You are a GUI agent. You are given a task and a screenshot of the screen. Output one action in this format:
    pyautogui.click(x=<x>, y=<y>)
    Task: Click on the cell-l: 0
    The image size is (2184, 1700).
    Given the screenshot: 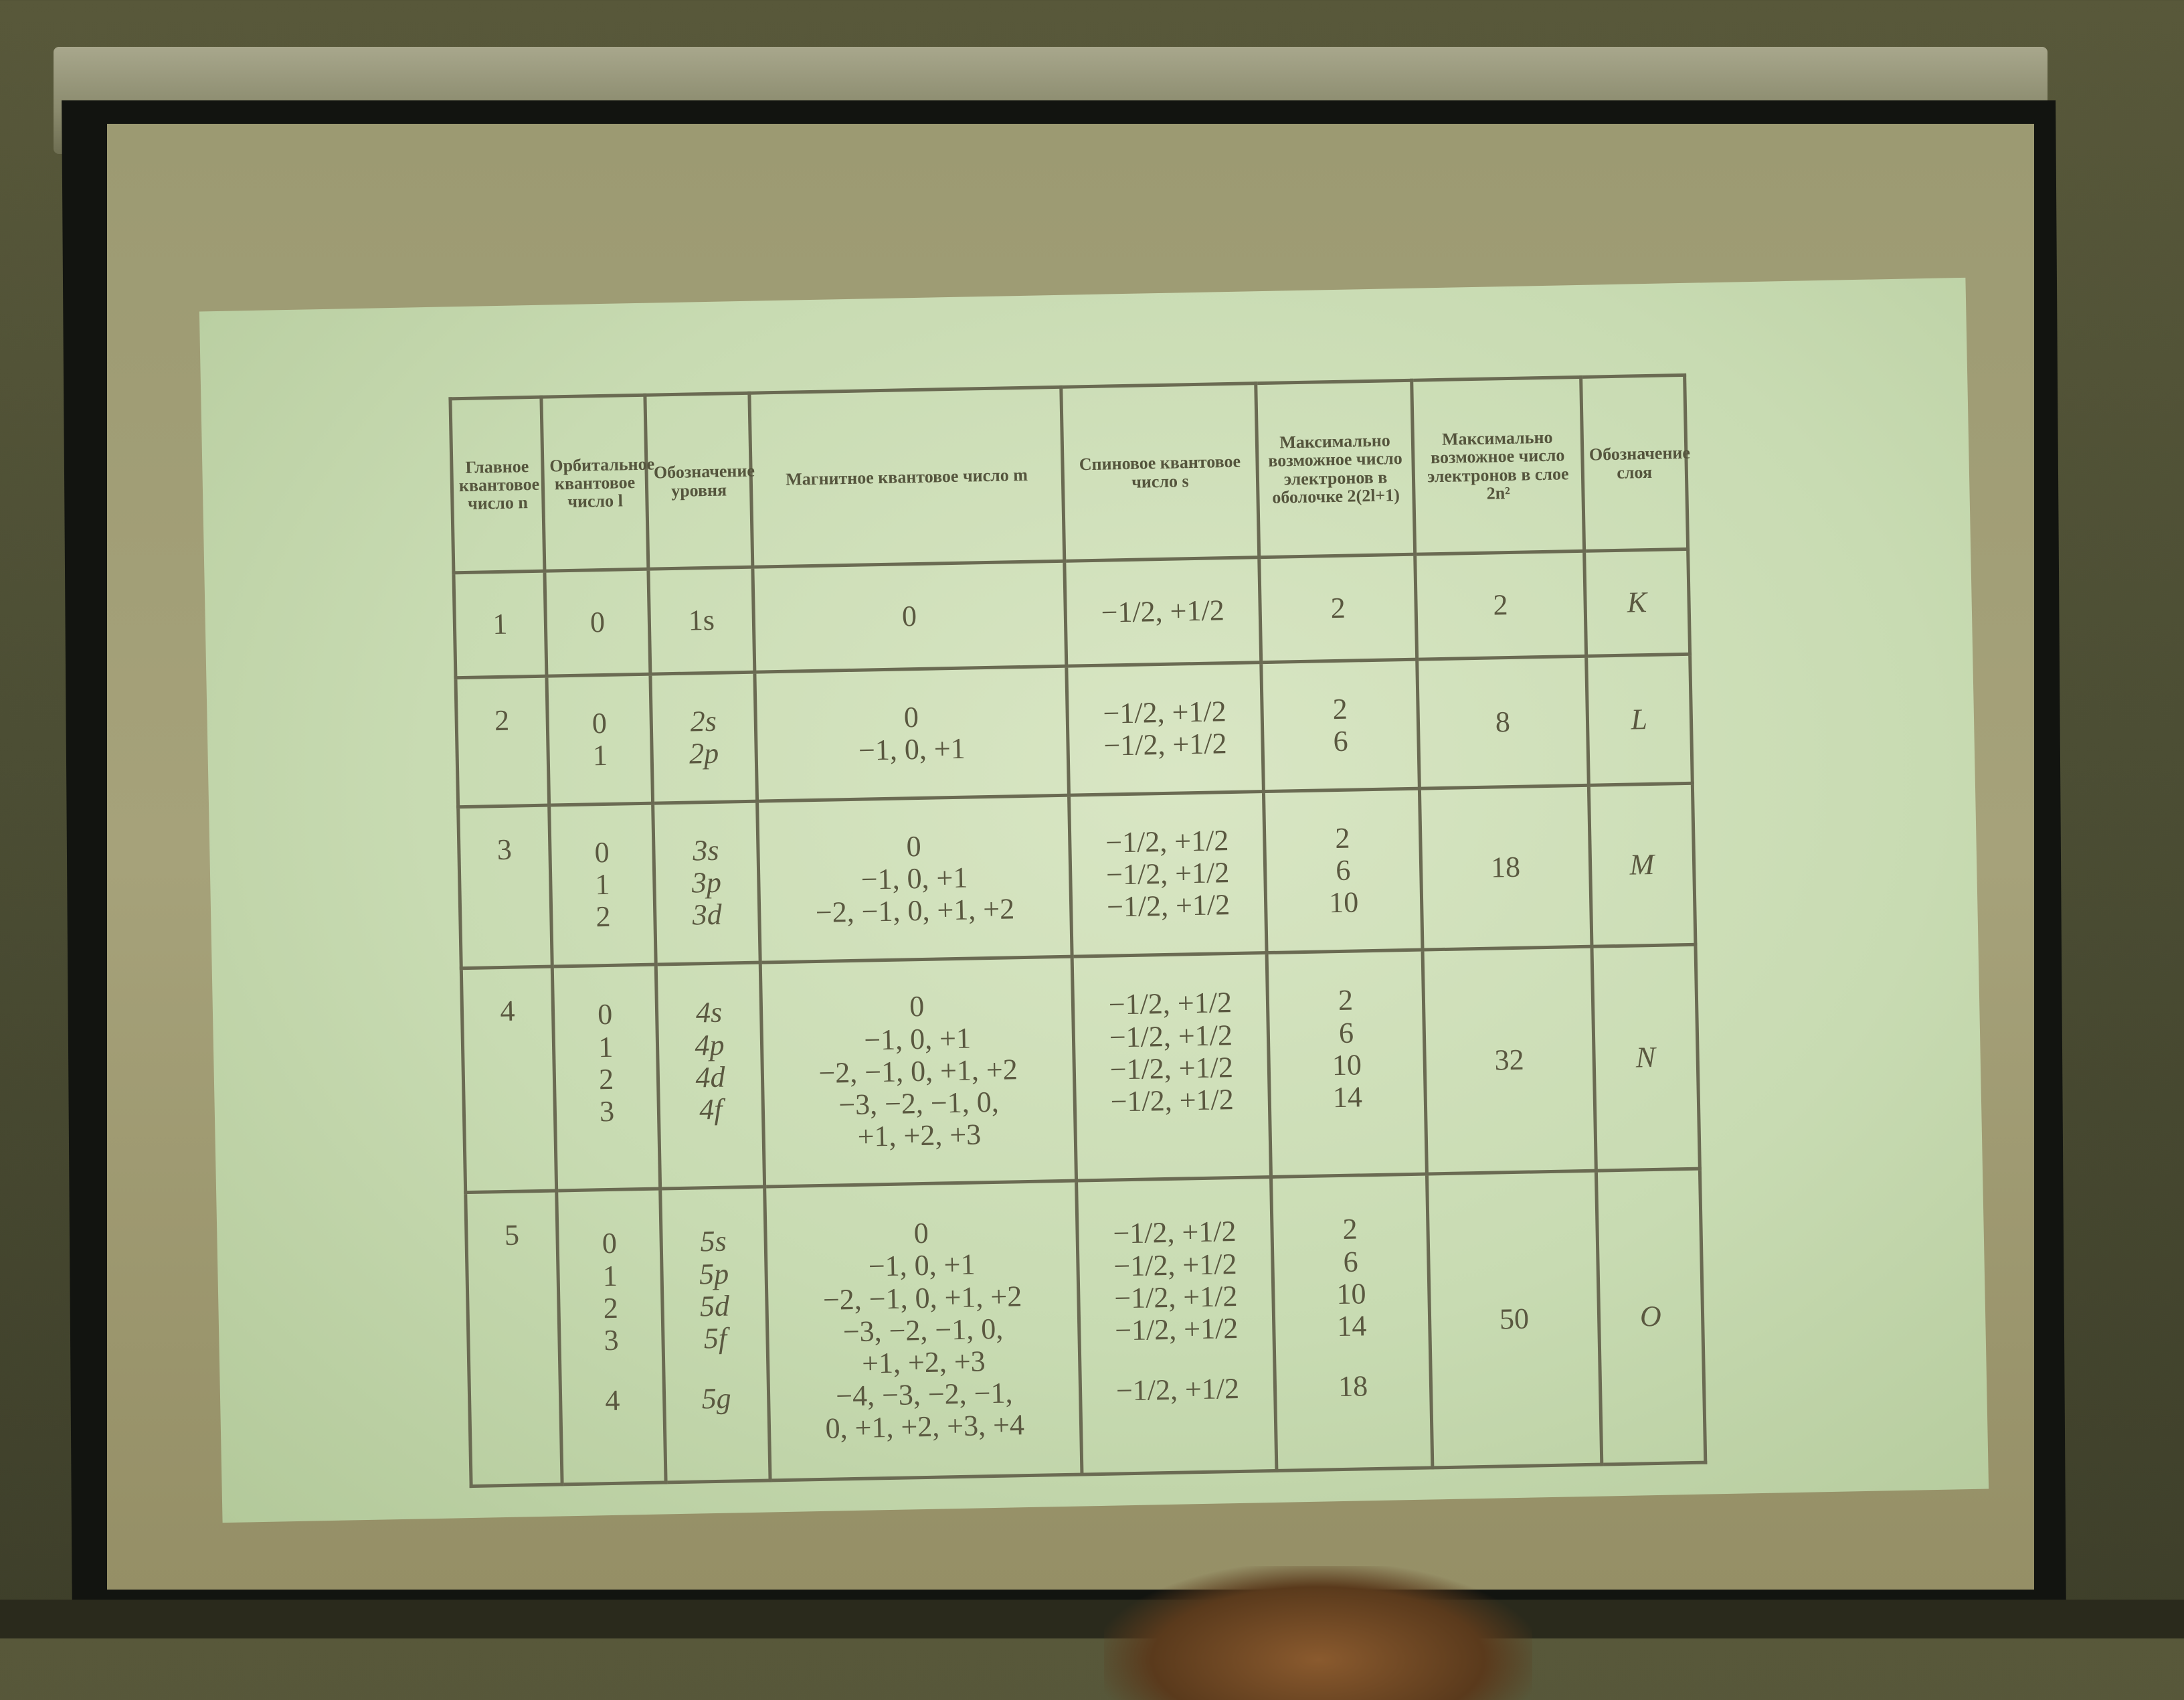 What is the action you would take?
    pyautogui.click(x=597, y=623)
    